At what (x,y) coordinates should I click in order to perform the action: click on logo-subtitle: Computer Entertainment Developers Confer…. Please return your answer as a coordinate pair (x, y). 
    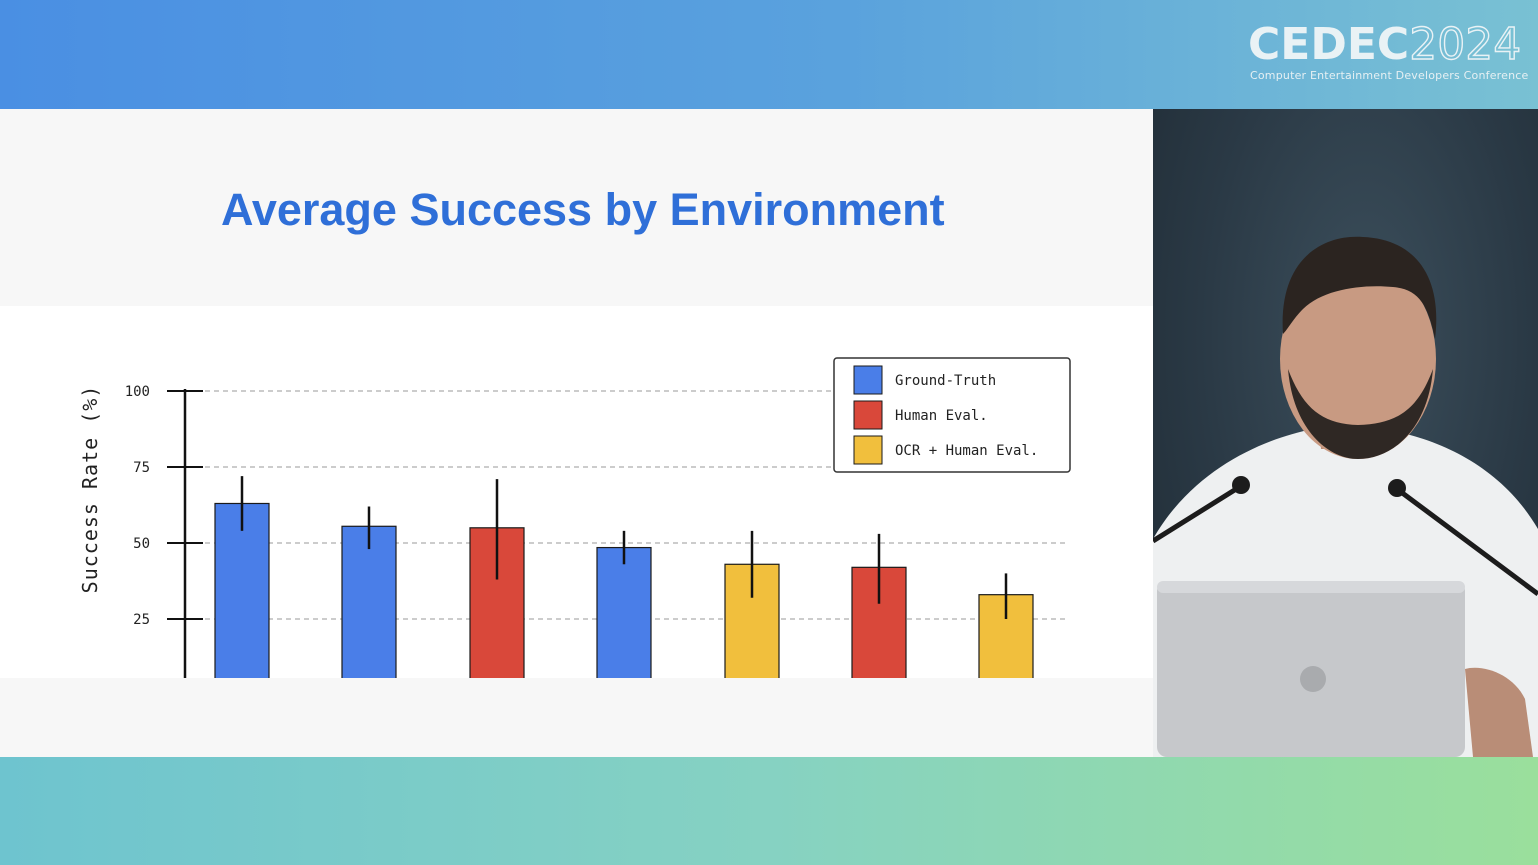
    Looking at the image, I should click on (1389, 75).